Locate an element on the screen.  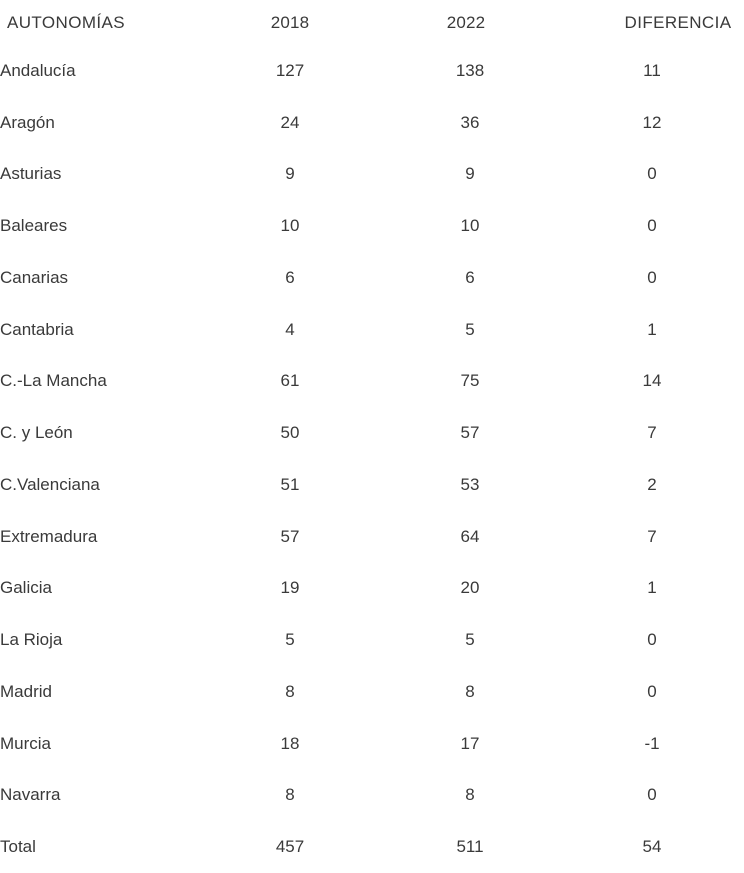
column-header-2018-label: 2018 is located at coordinates (290, 22).